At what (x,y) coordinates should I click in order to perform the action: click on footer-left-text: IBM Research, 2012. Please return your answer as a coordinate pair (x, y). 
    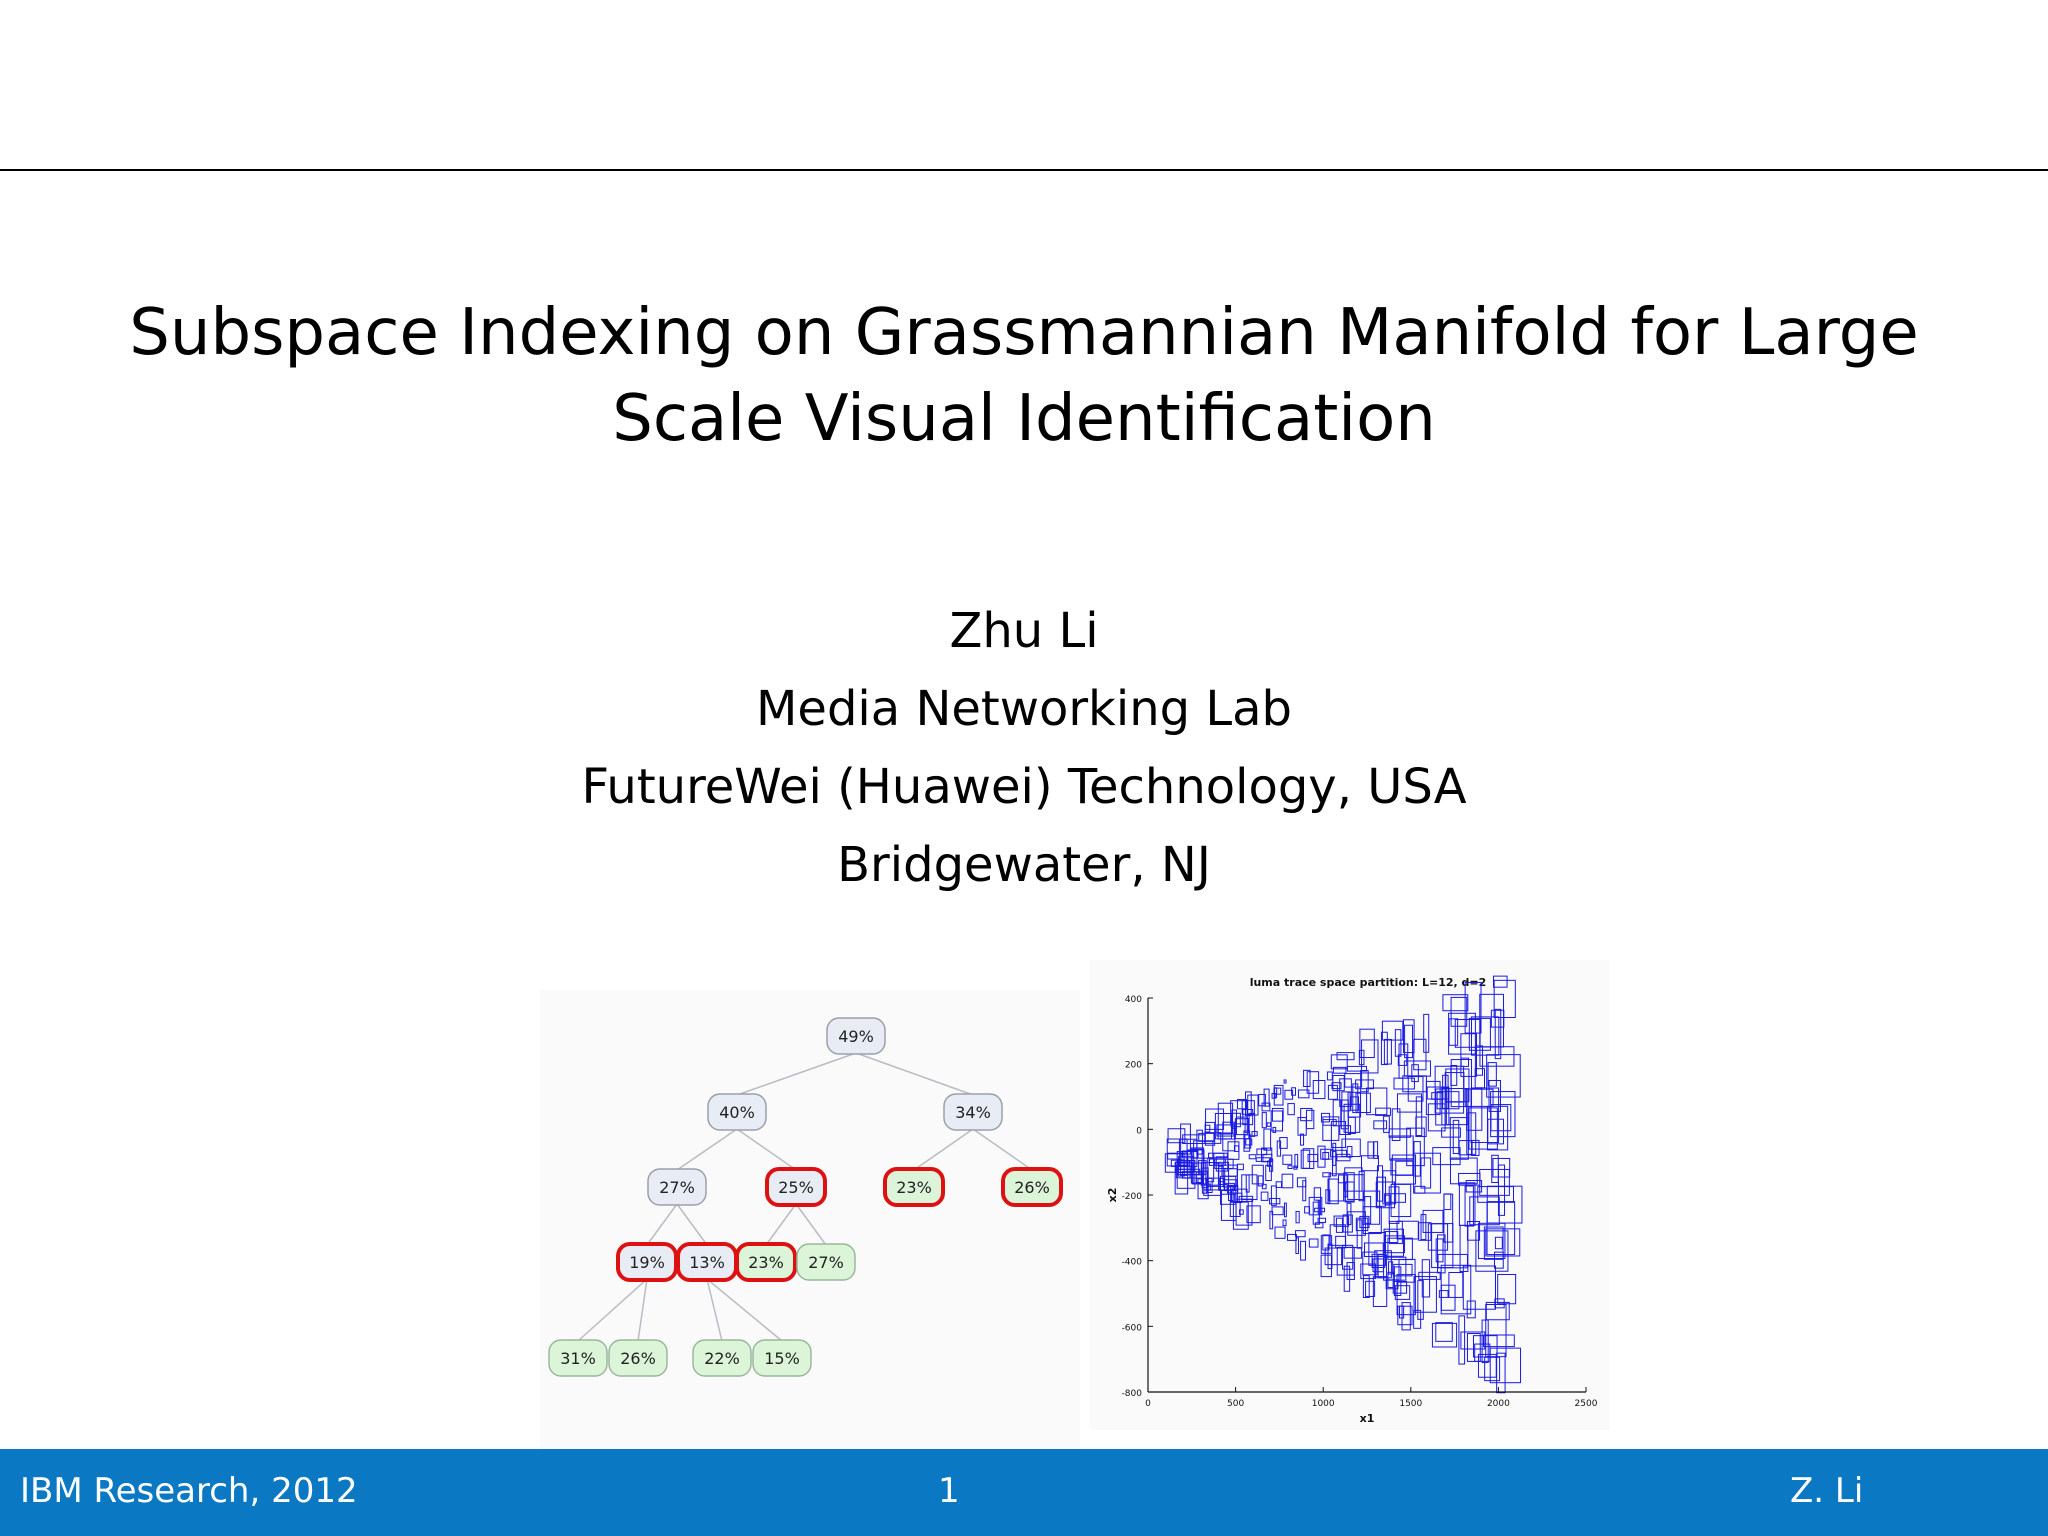
    Looking at the image, I should click on (189, 1491).